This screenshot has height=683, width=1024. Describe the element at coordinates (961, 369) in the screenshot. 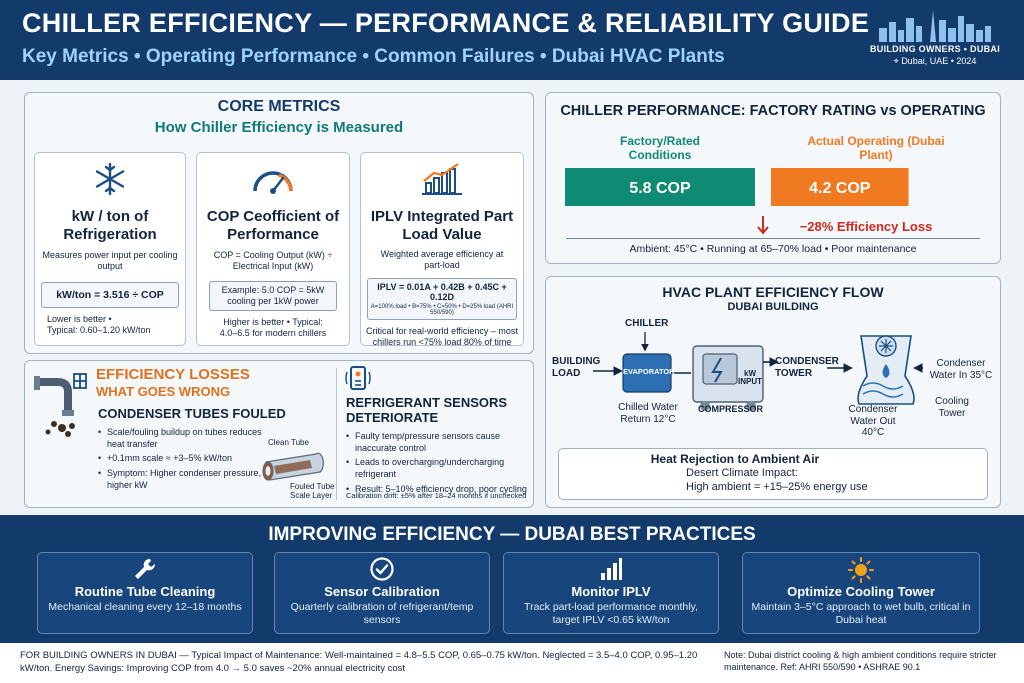

I see `condenser-in-label: Condenser Water In 35°C` at that location.